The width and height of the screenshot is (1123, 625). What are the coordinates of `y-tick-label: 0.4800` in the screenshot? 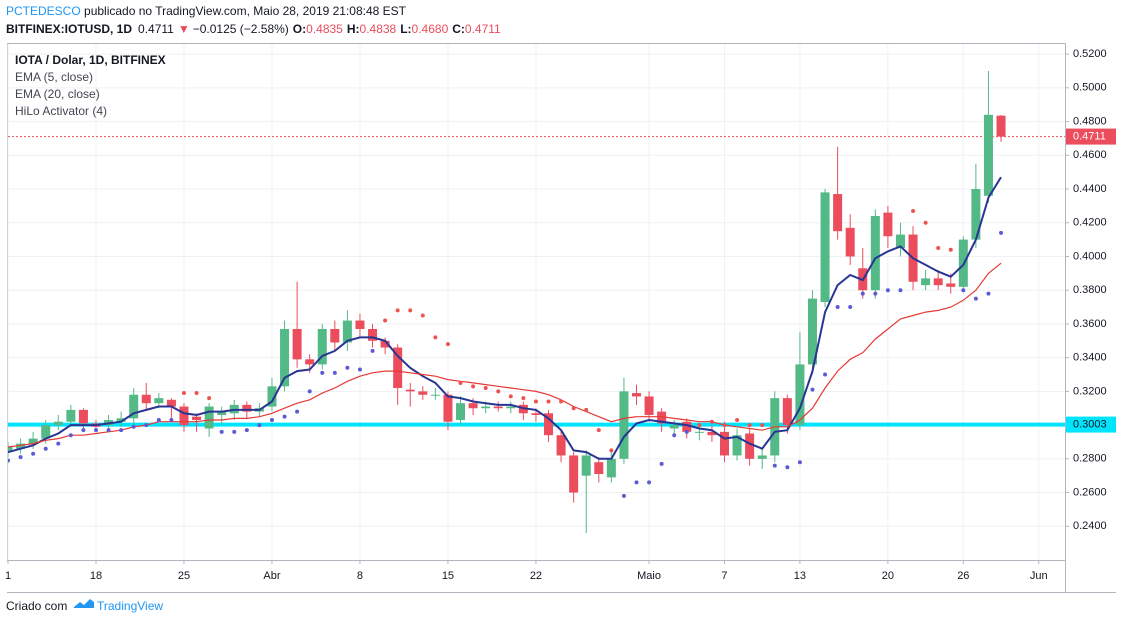 It's located at (1090, 121).